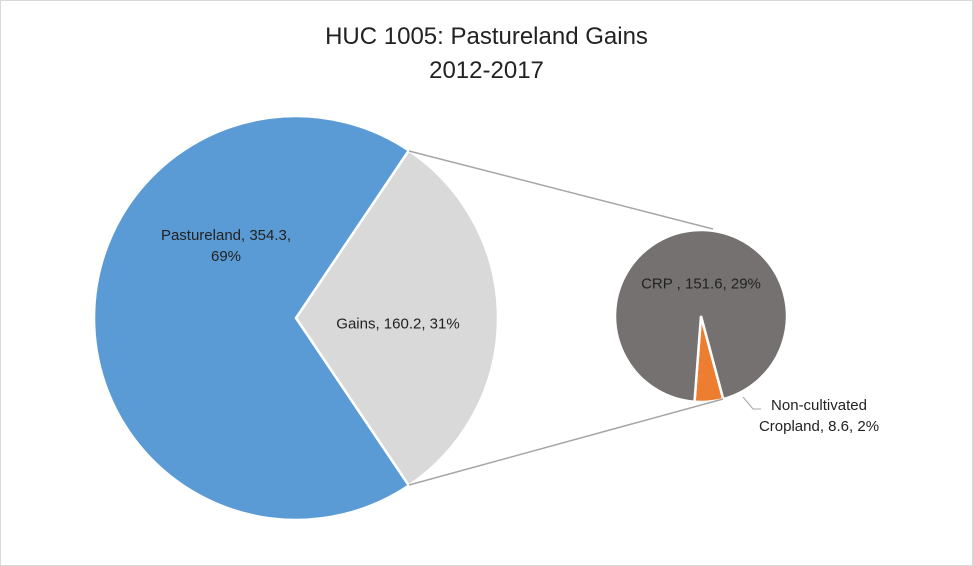 The height and width of the screenshot is (566, 973). I want to click on leader-line, so click(751, 403).